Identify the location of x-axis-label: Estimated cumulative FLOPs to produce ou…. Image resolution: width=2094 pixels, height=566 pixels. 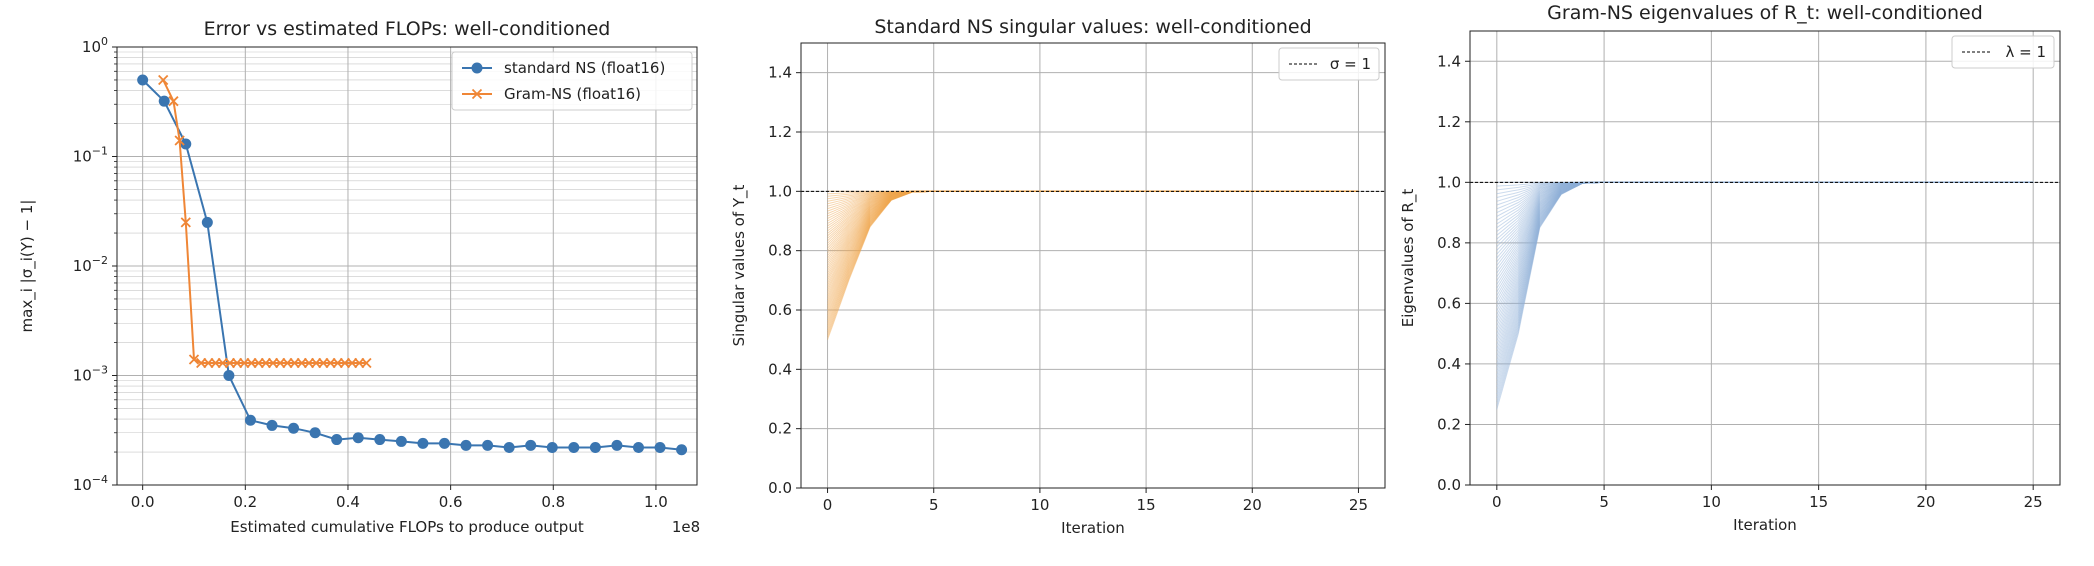
(407, 527).